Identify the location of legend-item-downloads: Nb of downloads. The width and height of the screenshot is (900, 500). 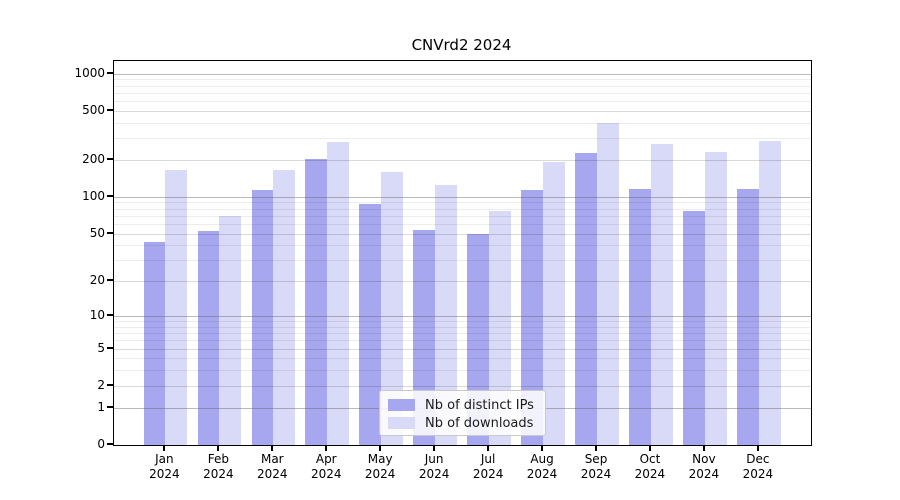
(466, 423).